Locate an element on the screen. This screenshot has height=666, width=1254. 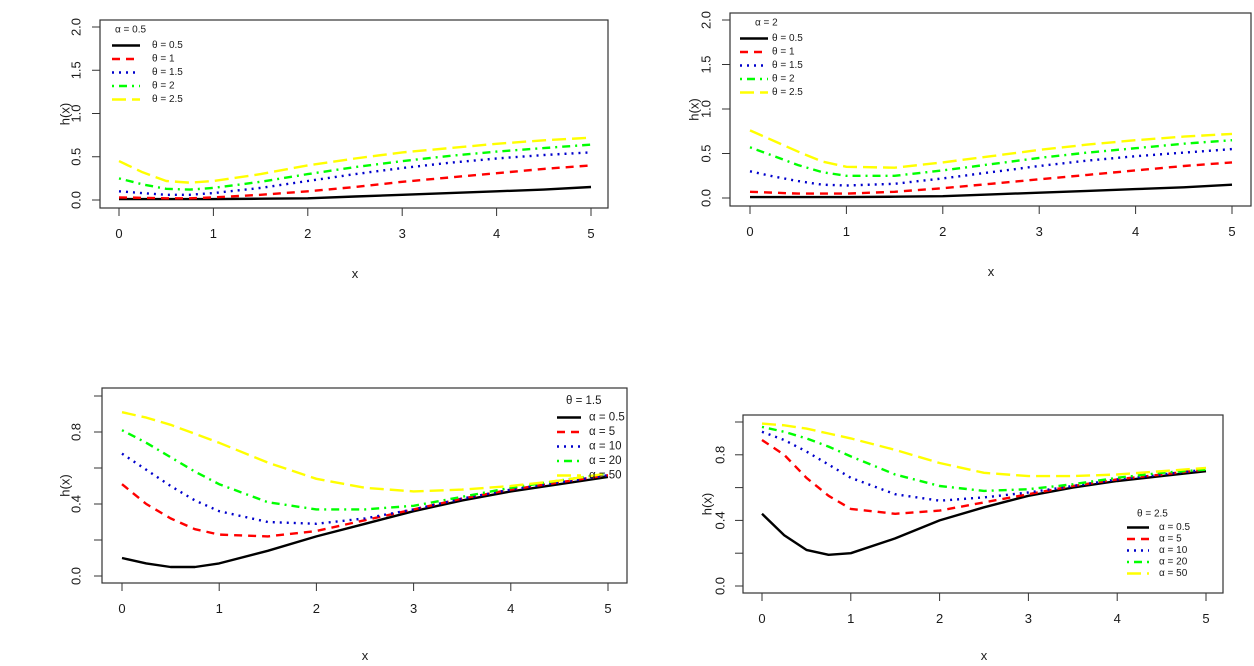
legend: α = 2 θ = 0.5 θ = 1 θ = 1.5 θ = 2 θ = 2.5 is located at coordinates (771, 58).